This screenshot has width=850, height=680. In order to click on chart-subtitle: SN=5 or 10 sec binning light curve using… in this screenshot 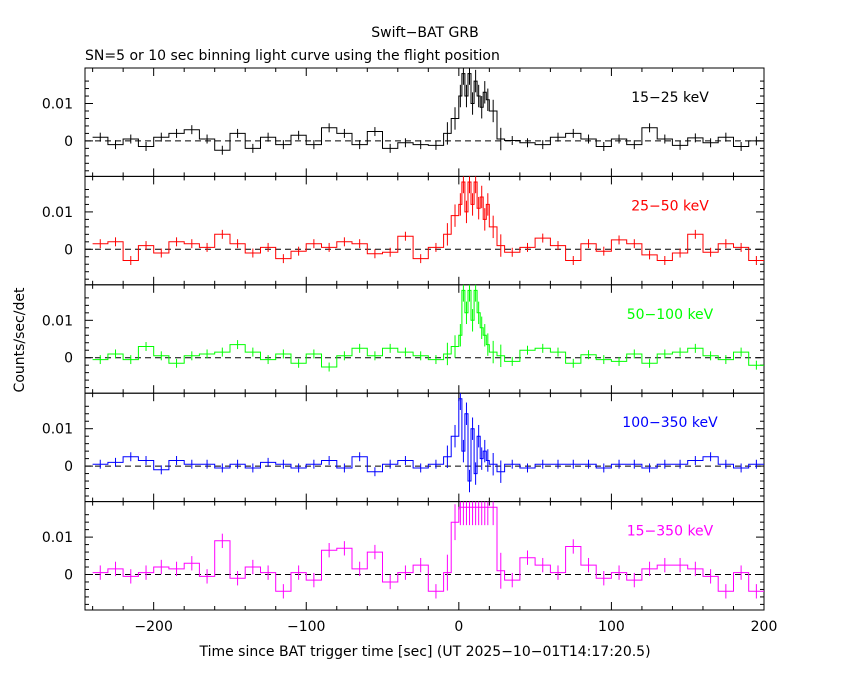, I will do `click(292, 56)`.